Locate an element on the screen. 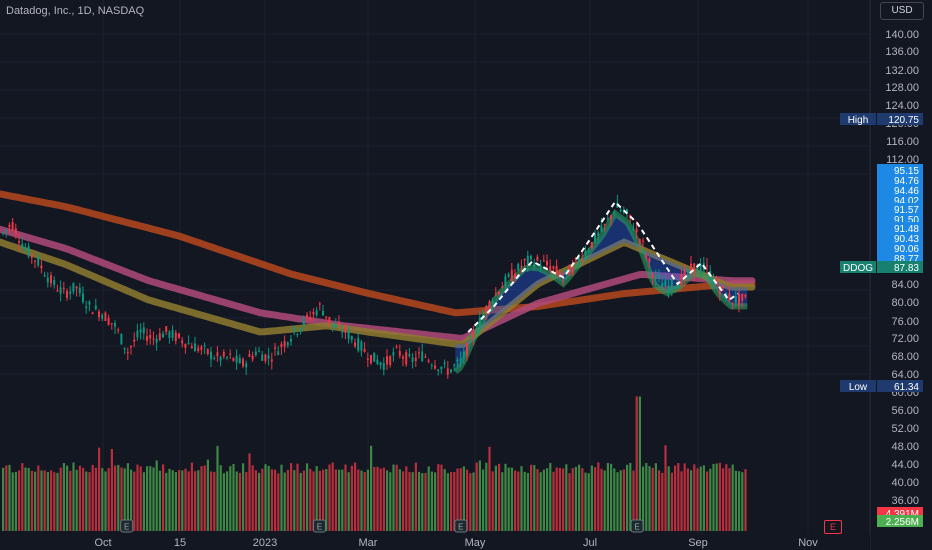  price-tick-label: 64.00 is located at coordinates (905, 375).